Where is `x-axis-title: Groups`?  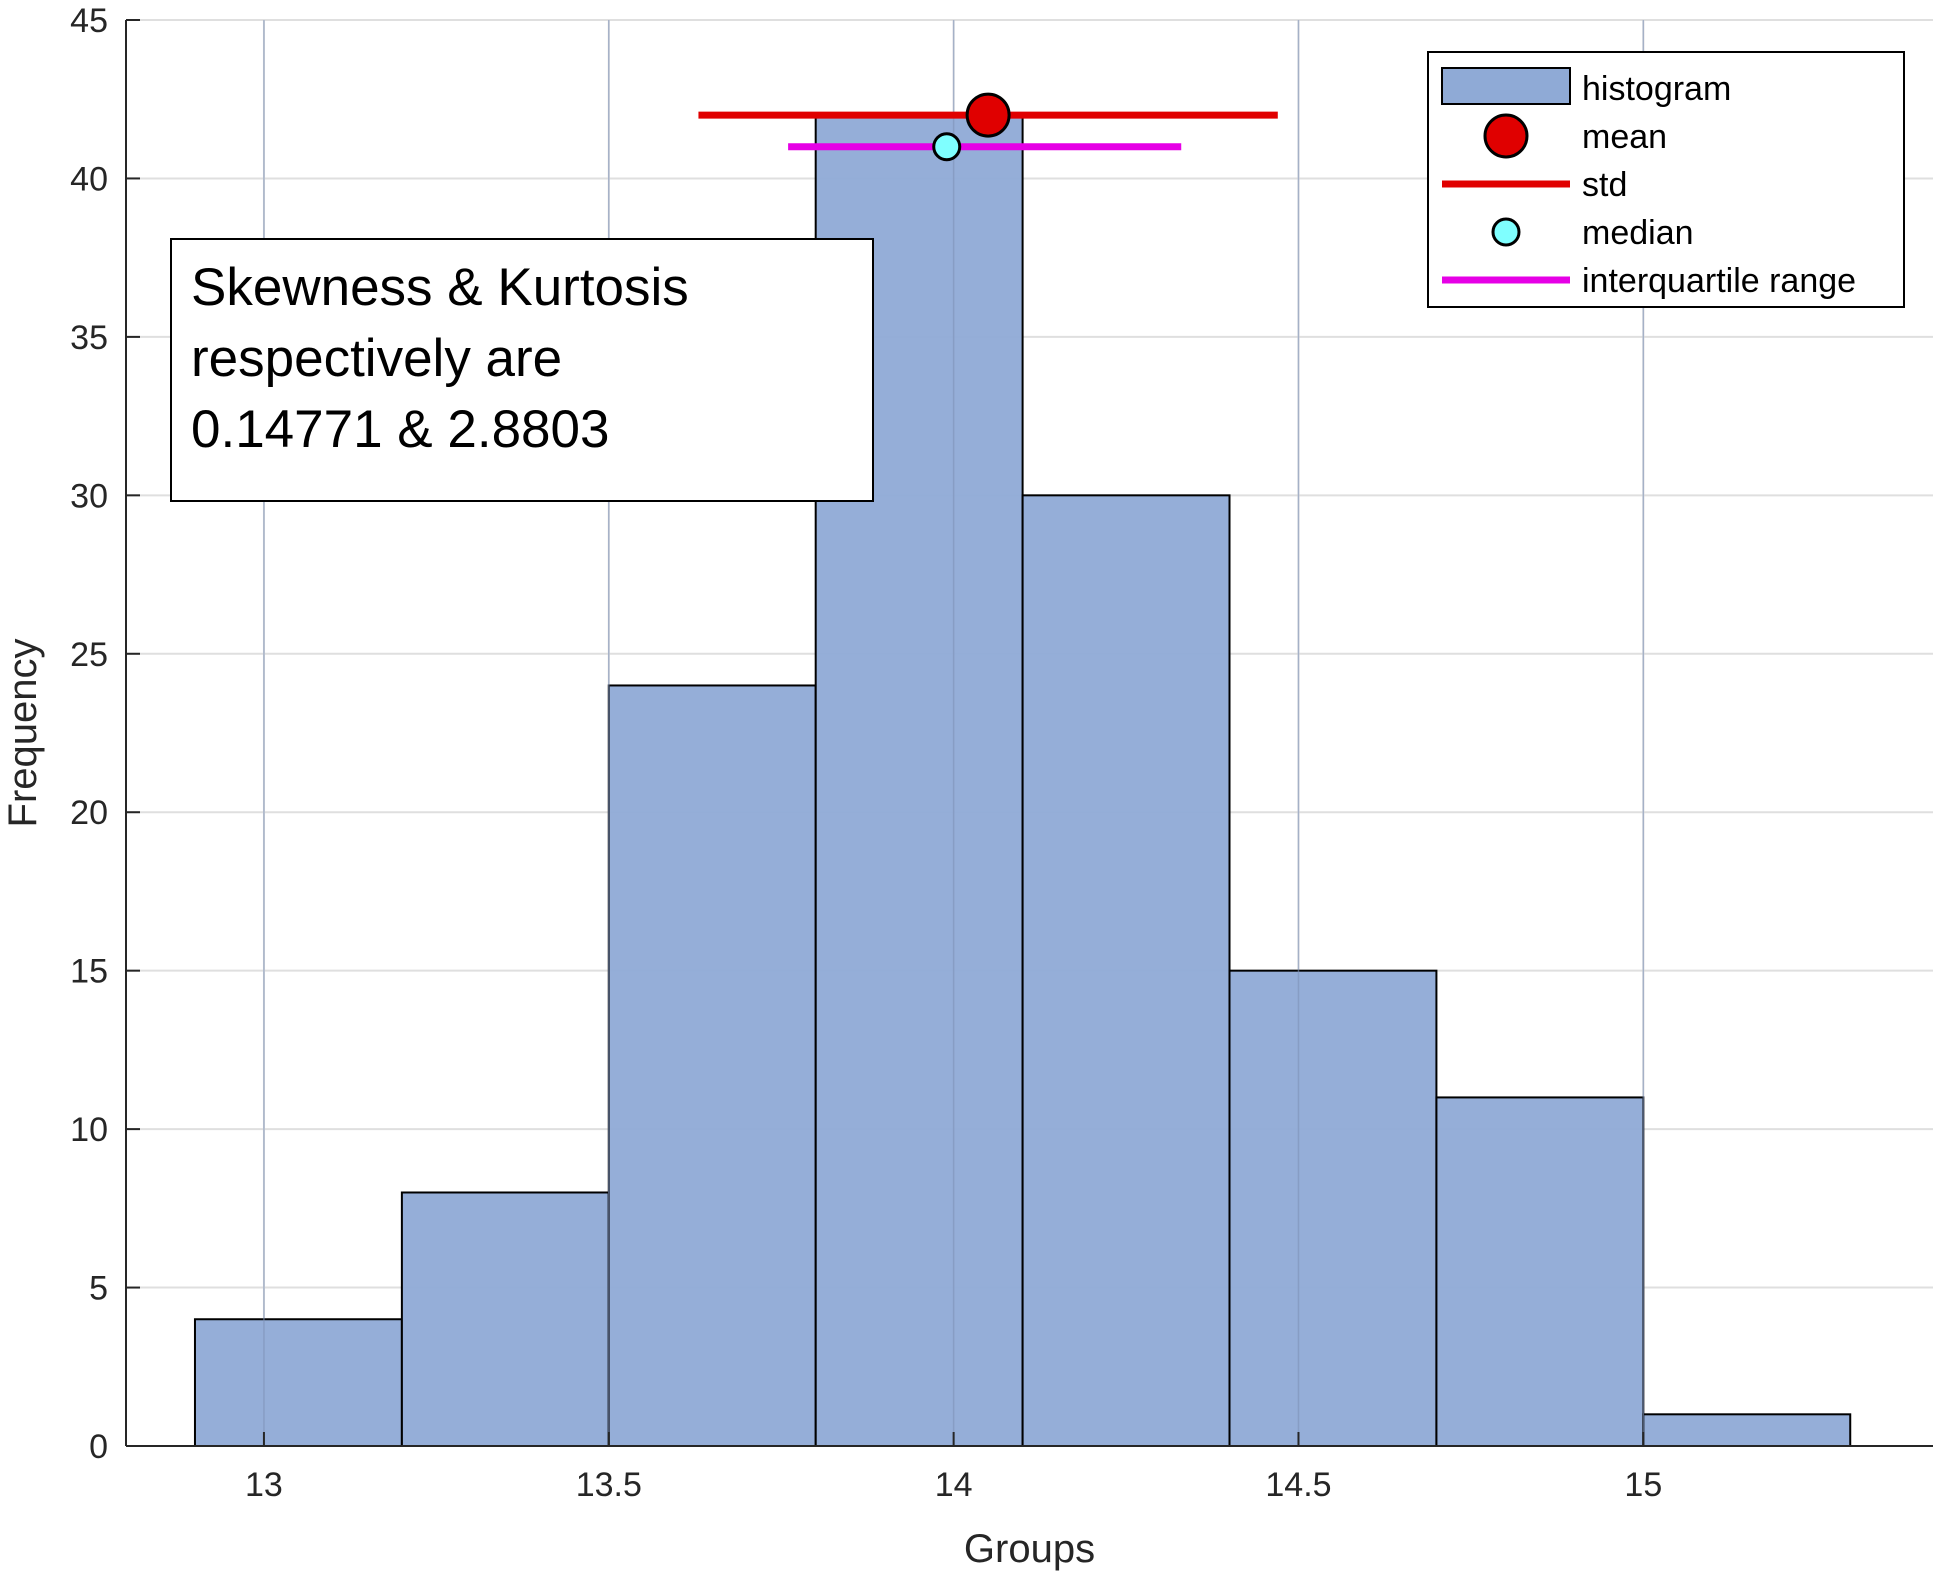
x-axis-title: Groups is located at coordinates (1029, 1549).